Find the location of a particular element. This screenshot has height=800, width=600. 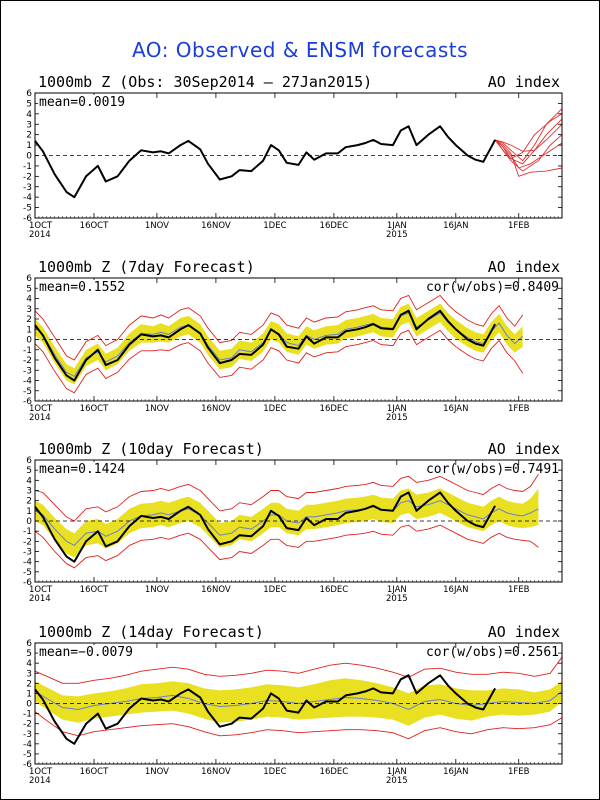

page-title: AO: Observed & ENSM forecasts is located at coordinates (300, 50).